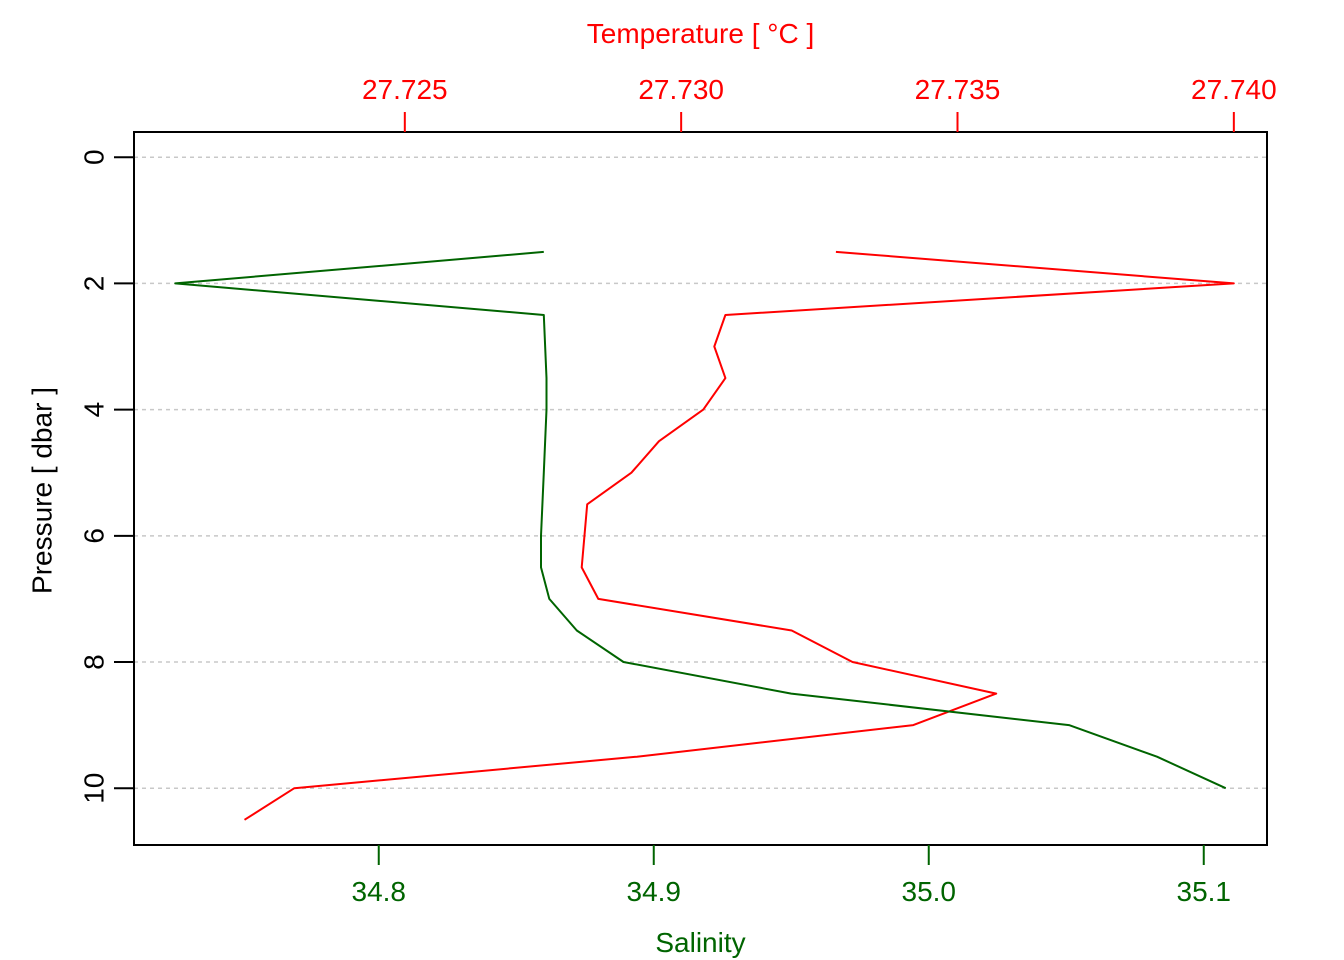 Image resolution: width=1344 pixels, height=960 pixels. Describe the element at coordinates (94, 662) in the screenshot. I see `pressure-tick-label-4: 8` at that location.